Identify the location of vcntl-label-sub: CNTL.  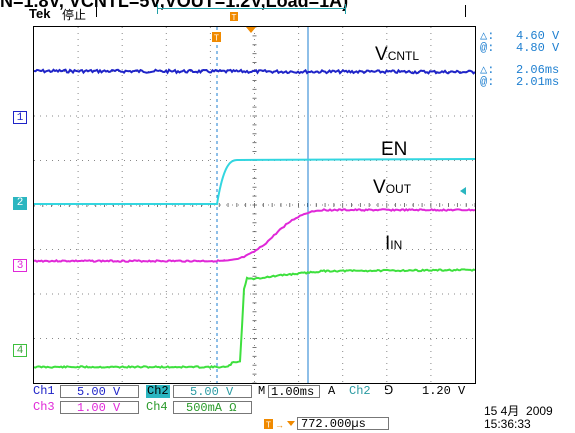
(403, 56).